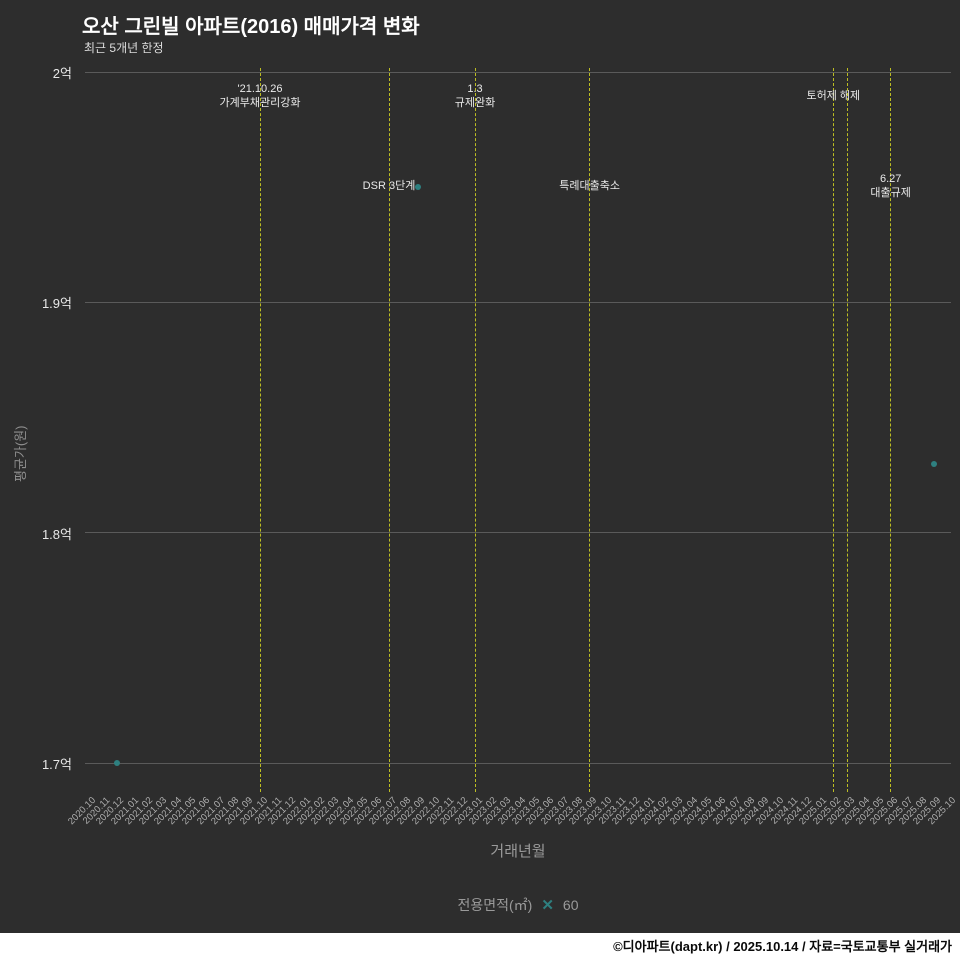  What do you see at coordinates (260, 102) in the screenshot?
I see `event-label-line: 가계부채관리강화` at bounding box center [260, 102].